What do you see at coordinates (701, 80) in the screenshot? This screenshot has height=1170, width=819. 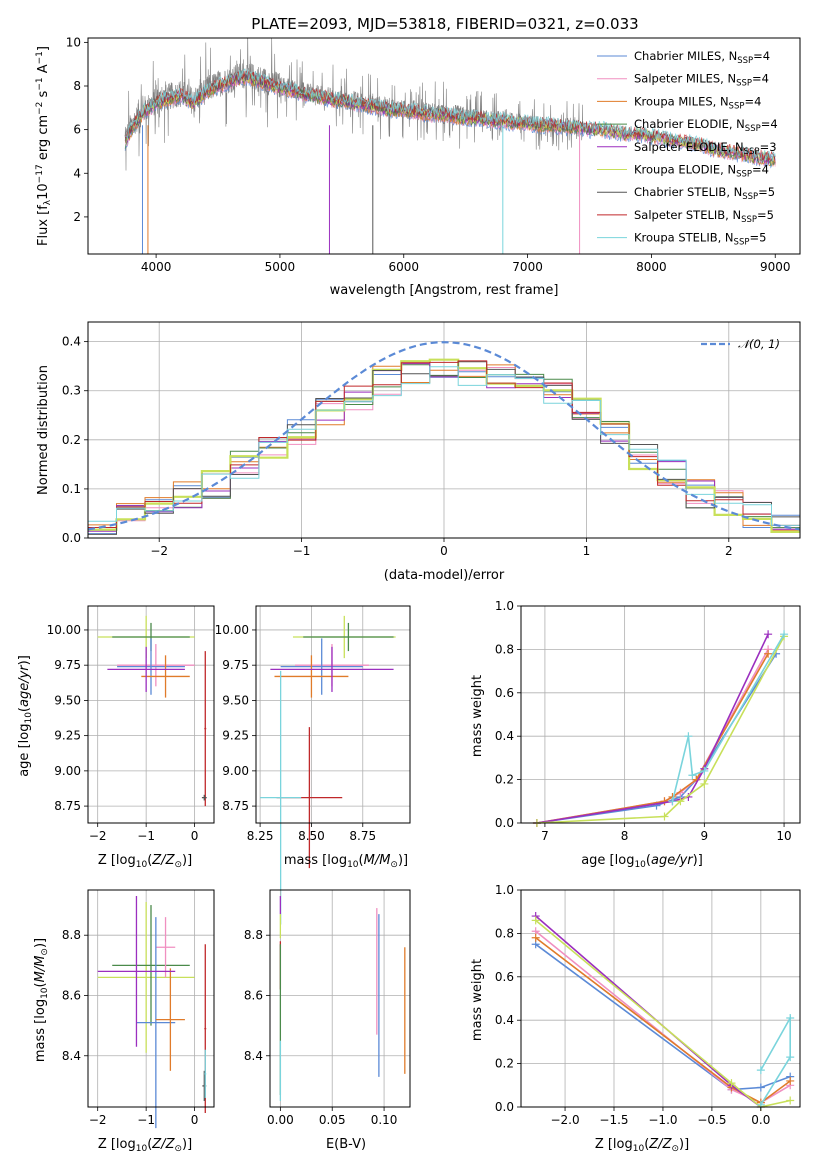 I see `legend-label: Salpeter MILES, NSSP=4` at bounding box center [701, 80].